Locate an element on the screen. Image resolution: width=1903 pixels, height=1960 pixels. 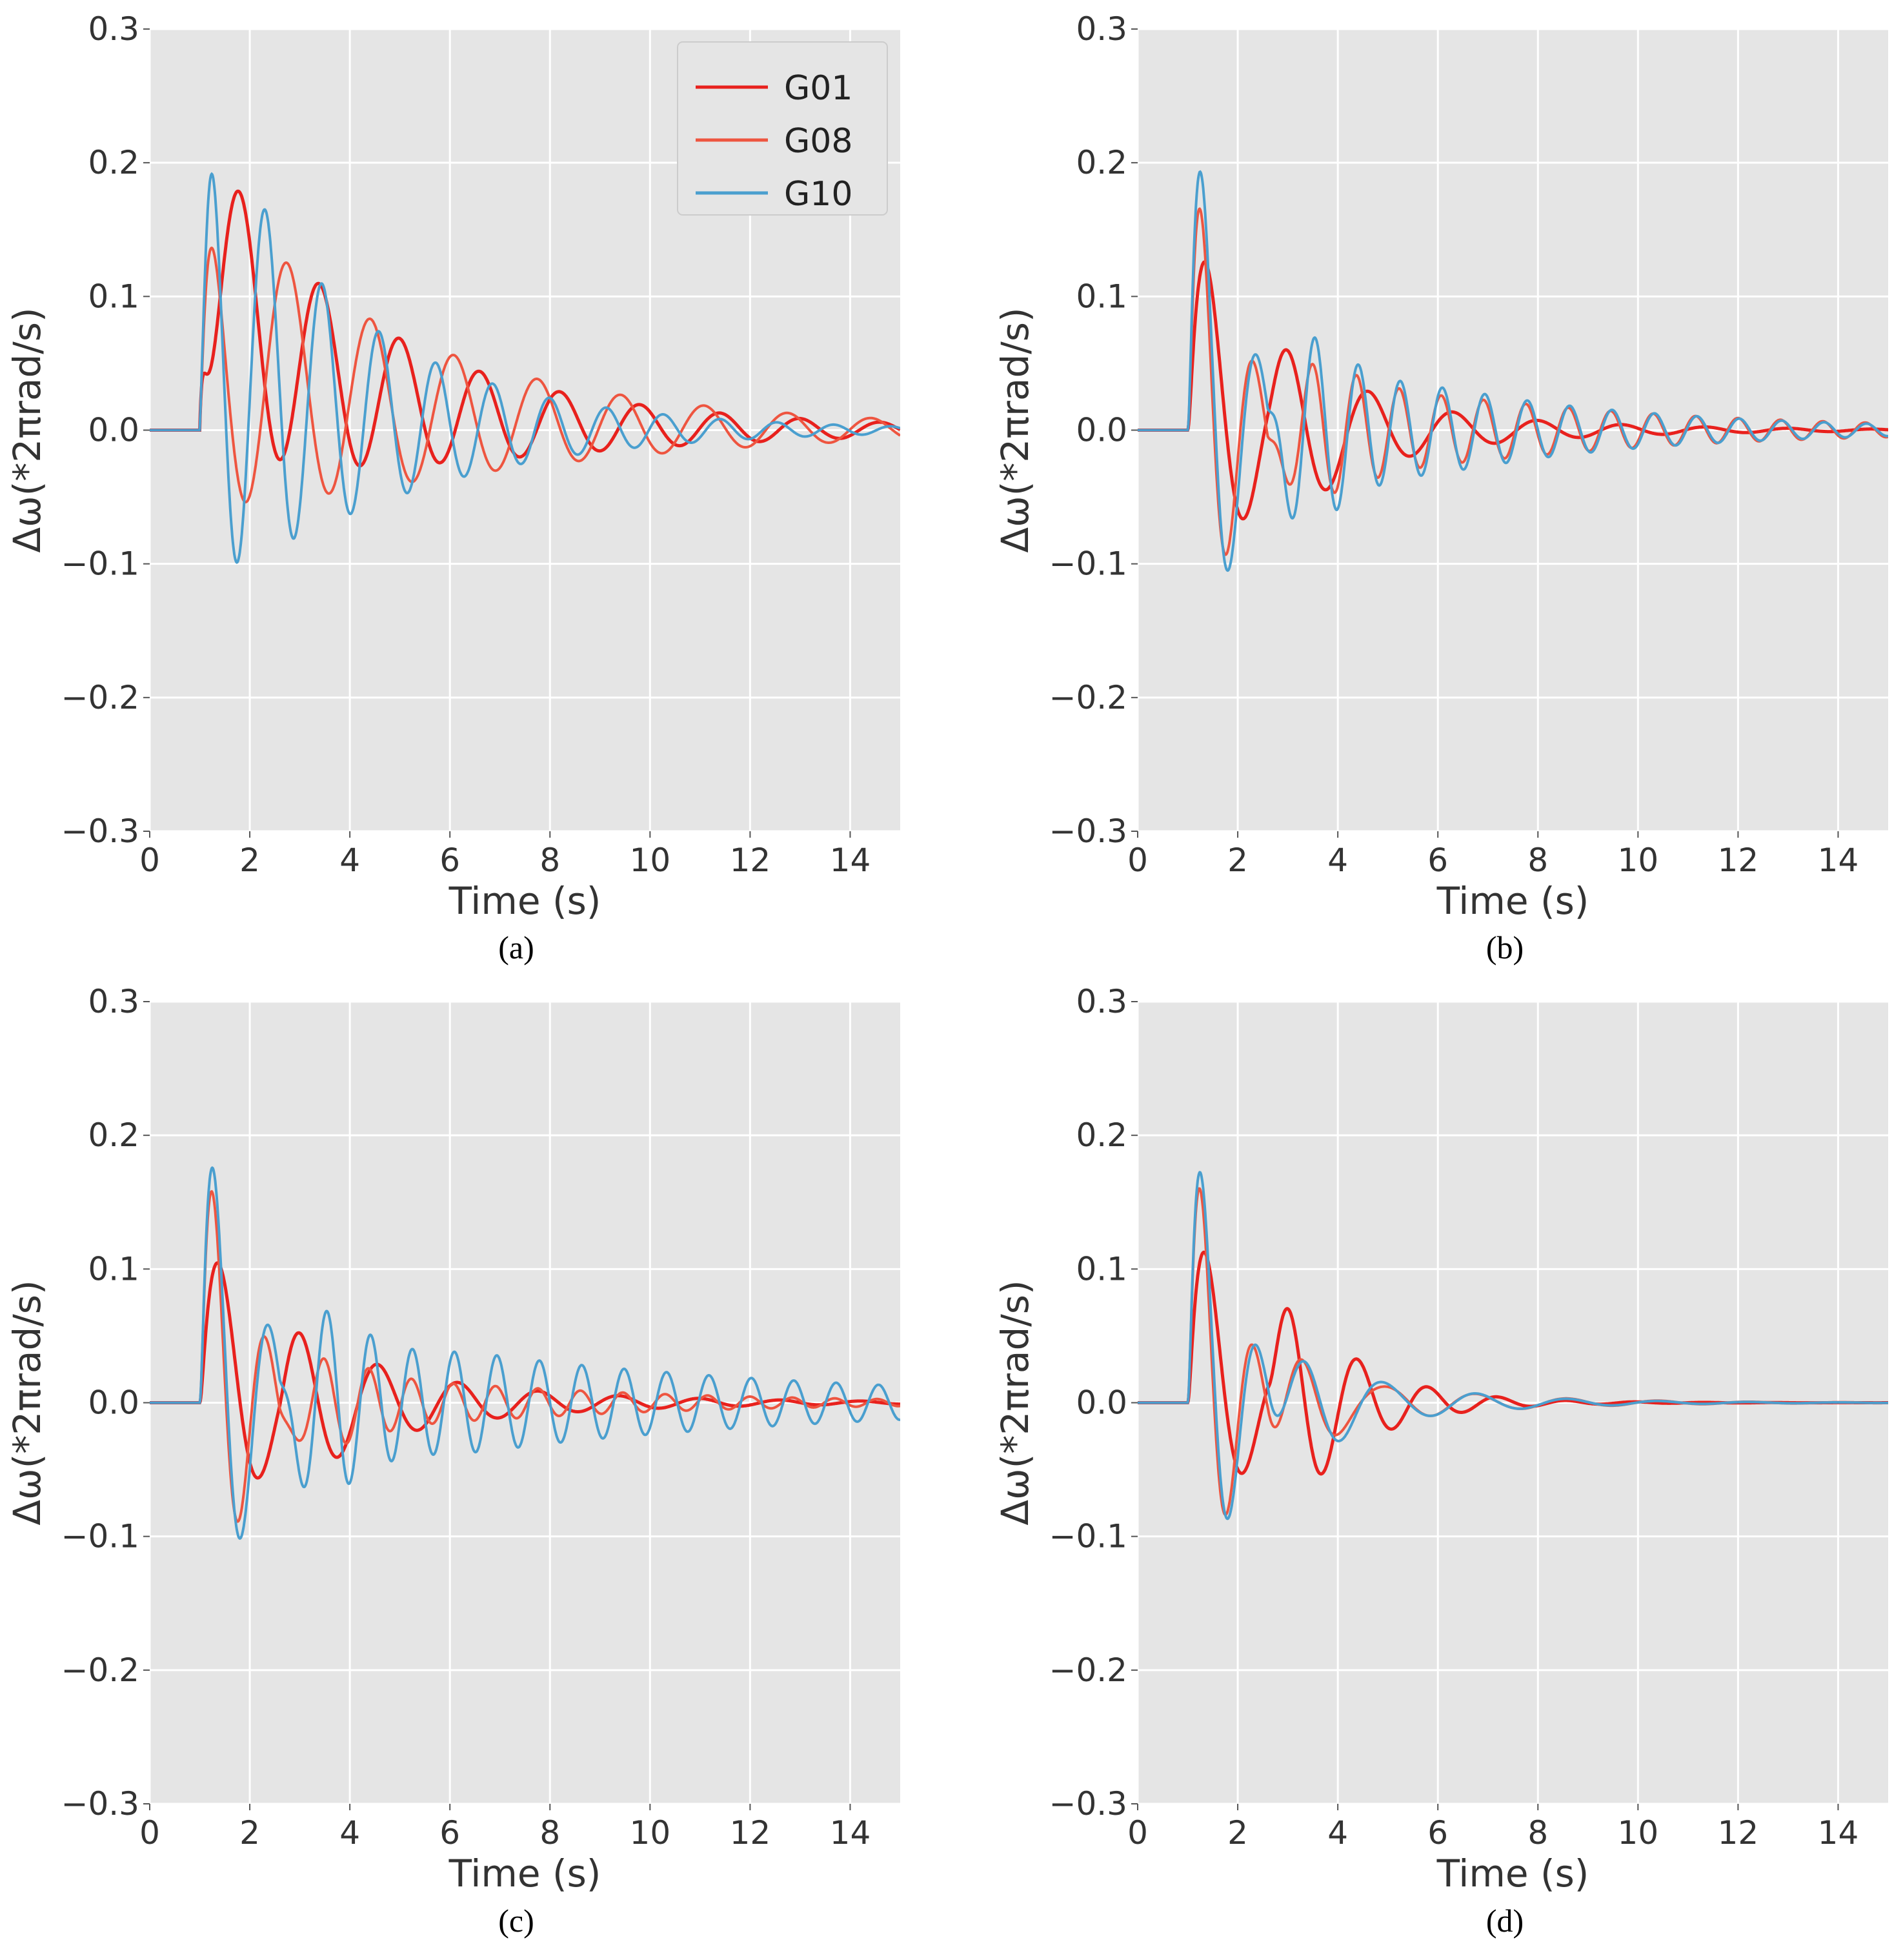
legend: G01 G08 G10 is located at coordinates (782, 128).